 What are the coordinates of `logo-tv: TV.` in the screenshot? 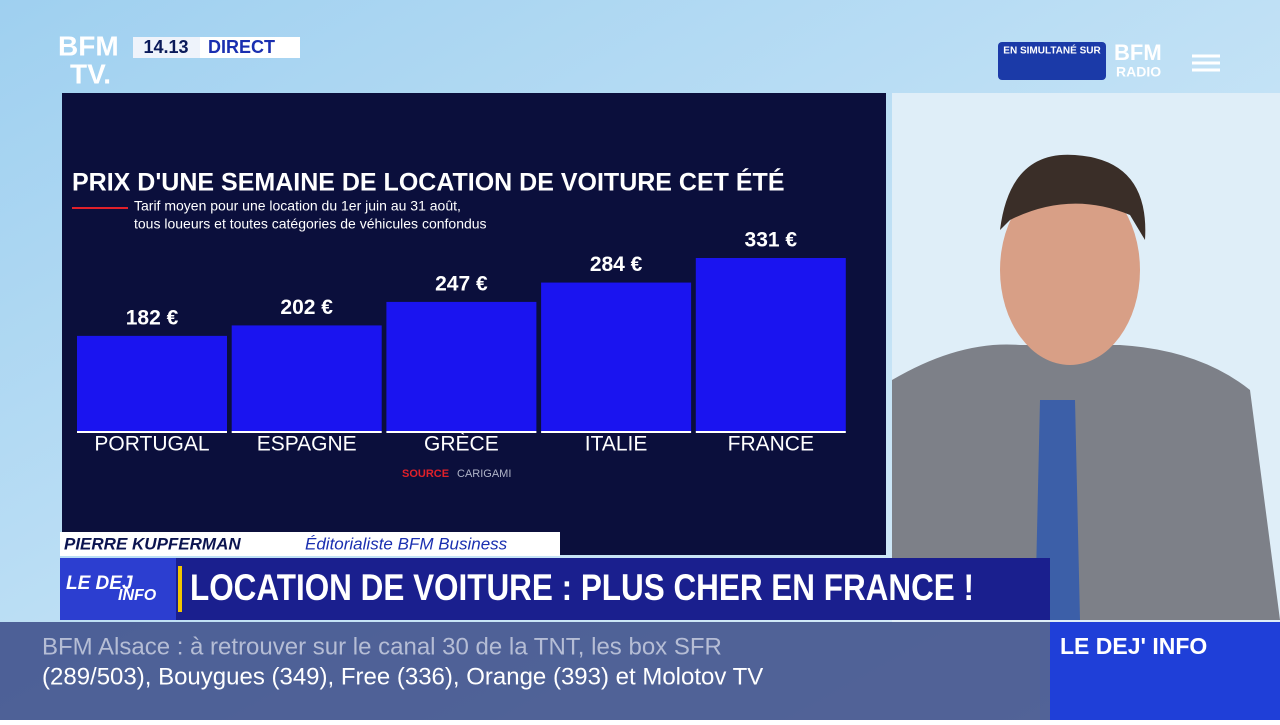 It's located at (90, 73).